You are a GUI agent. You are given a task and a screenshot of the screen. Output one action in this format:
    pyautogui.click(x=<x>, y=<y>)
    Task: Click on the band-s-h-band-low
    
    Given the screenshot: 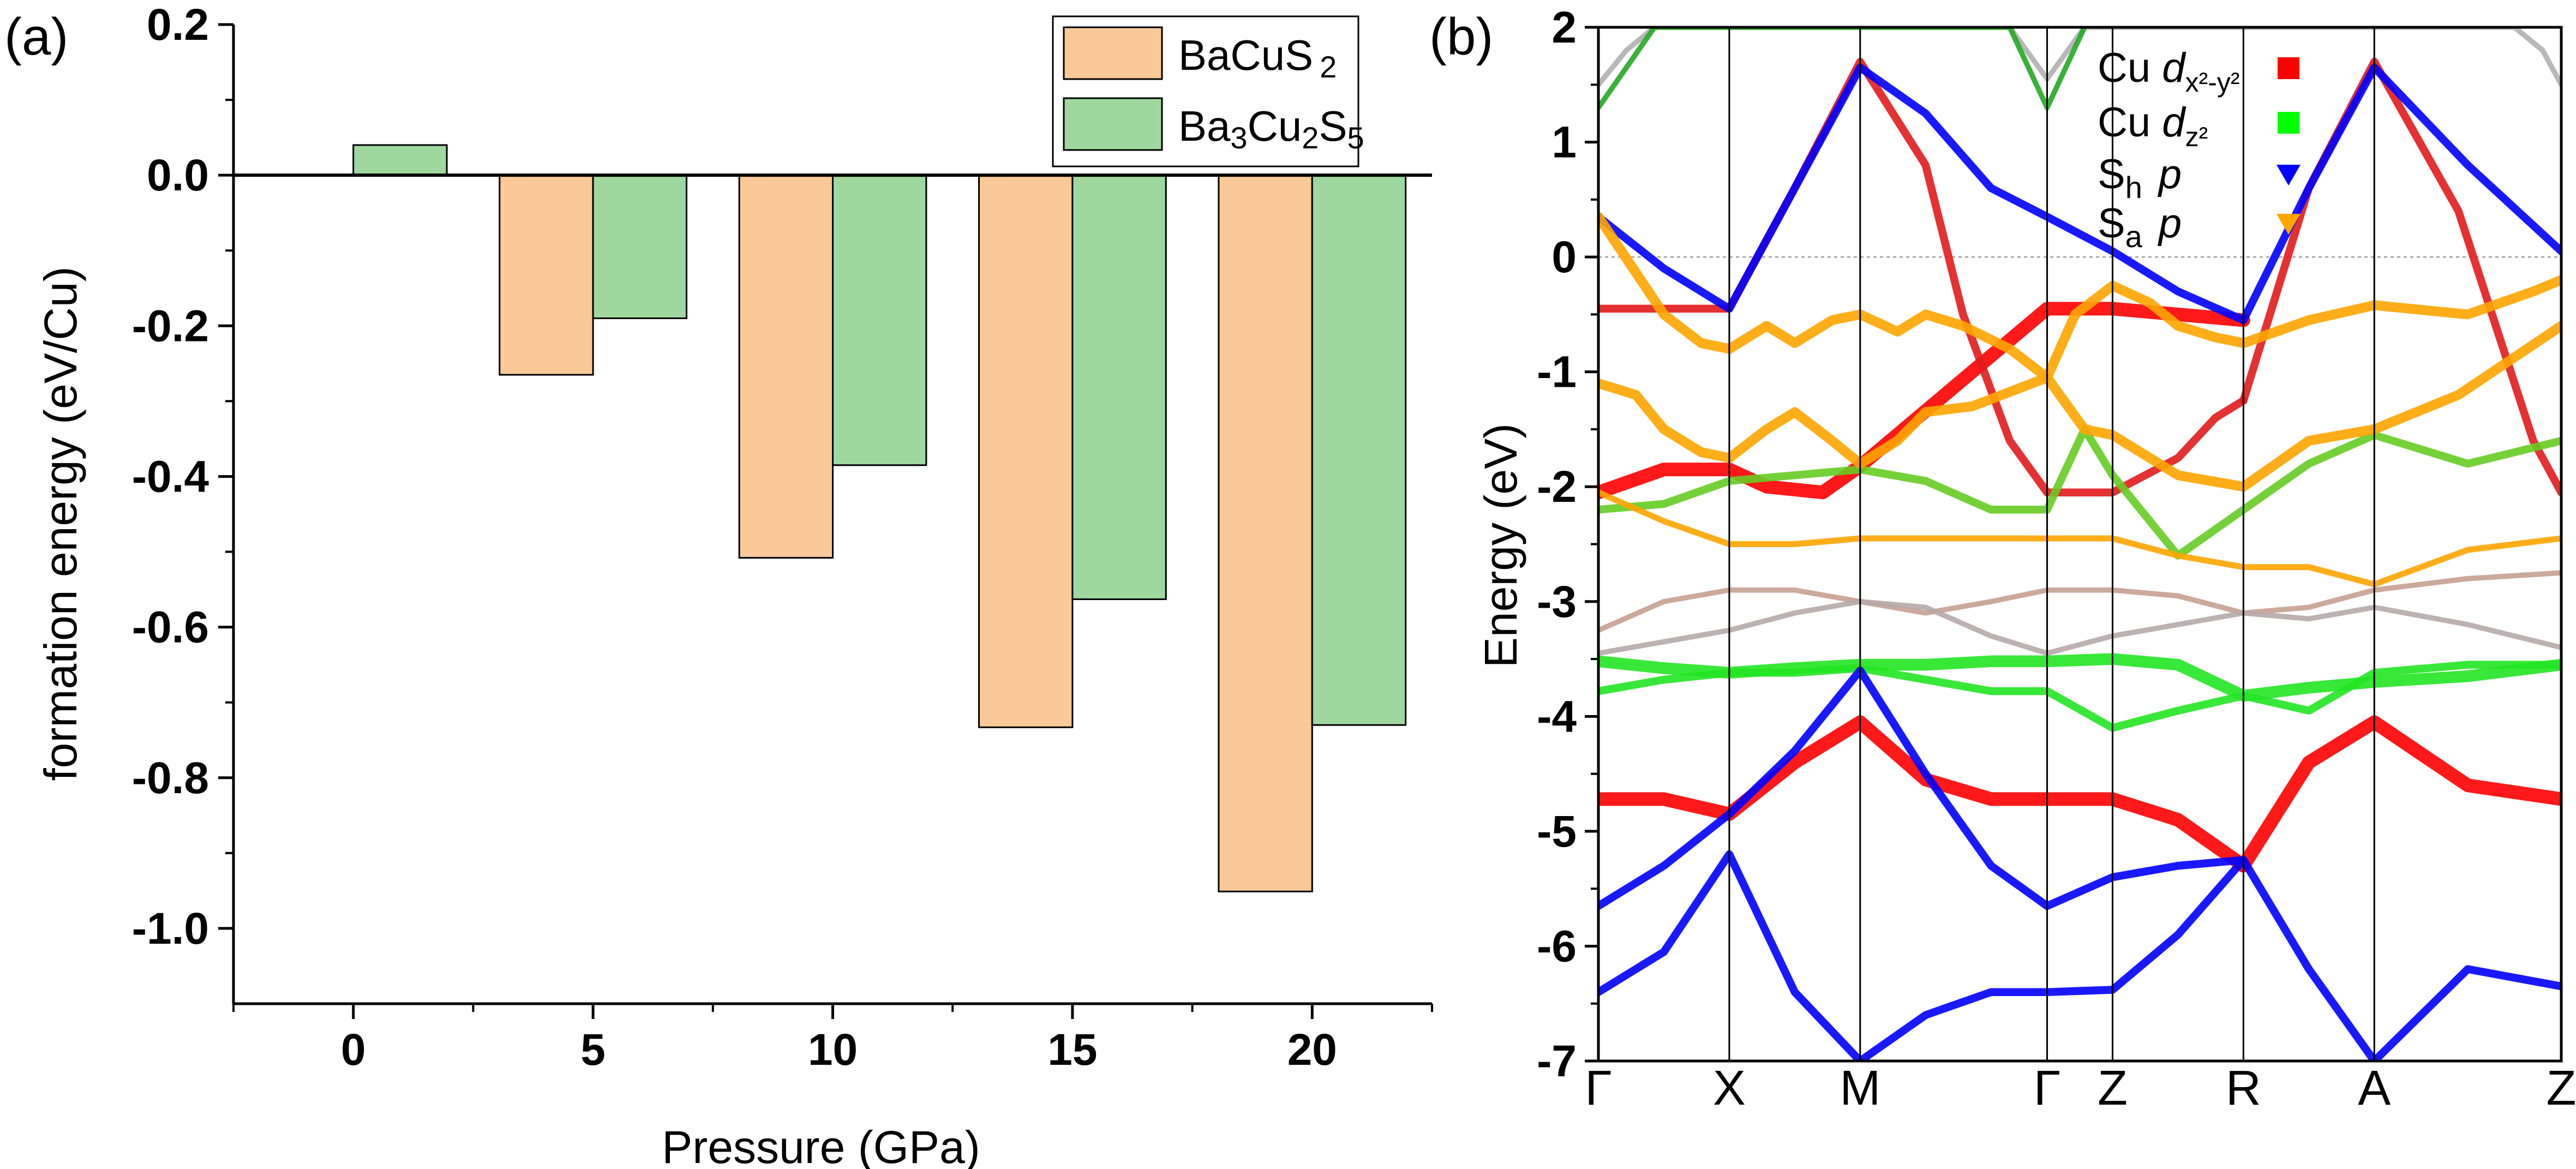 What is the action you would take?
    pyautogui.click(x=1923, y=788)
    